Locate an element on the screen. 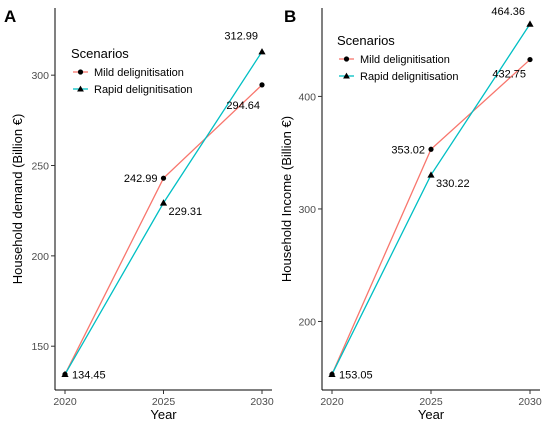  panel-letter: A is located at coordinates (10, 16).